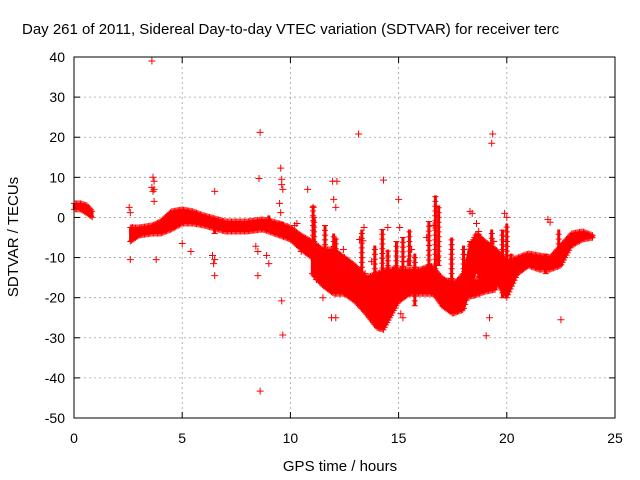 The image size is (640, 480). What do you see at coordinates (55, 338) in the screenshot?
I see `y-tick-label: -30` at bounding box center [55, 338].